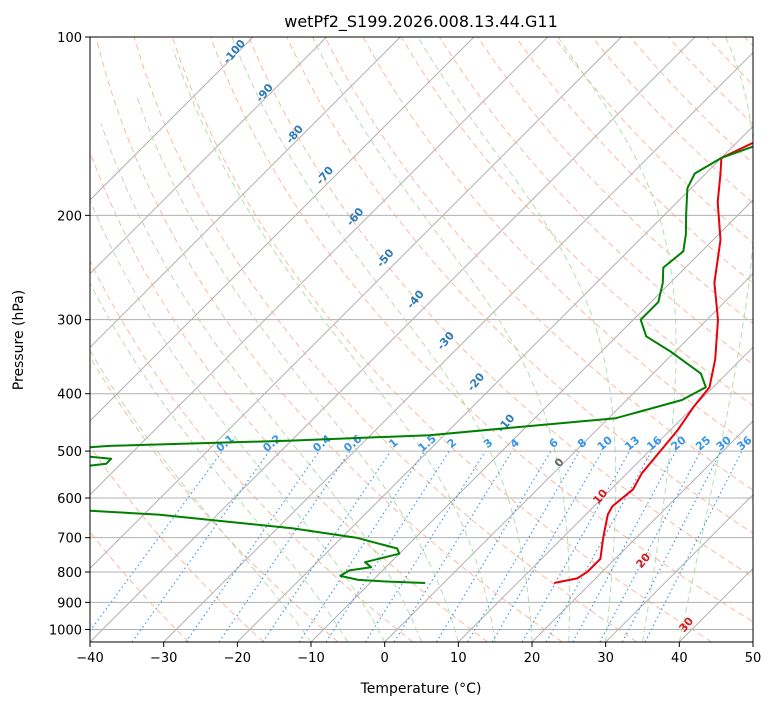 The image size is (775, 708). Describe the element at coordinates (605, 658) in the screenshot. I see `x-tick-label: 30` at that location.